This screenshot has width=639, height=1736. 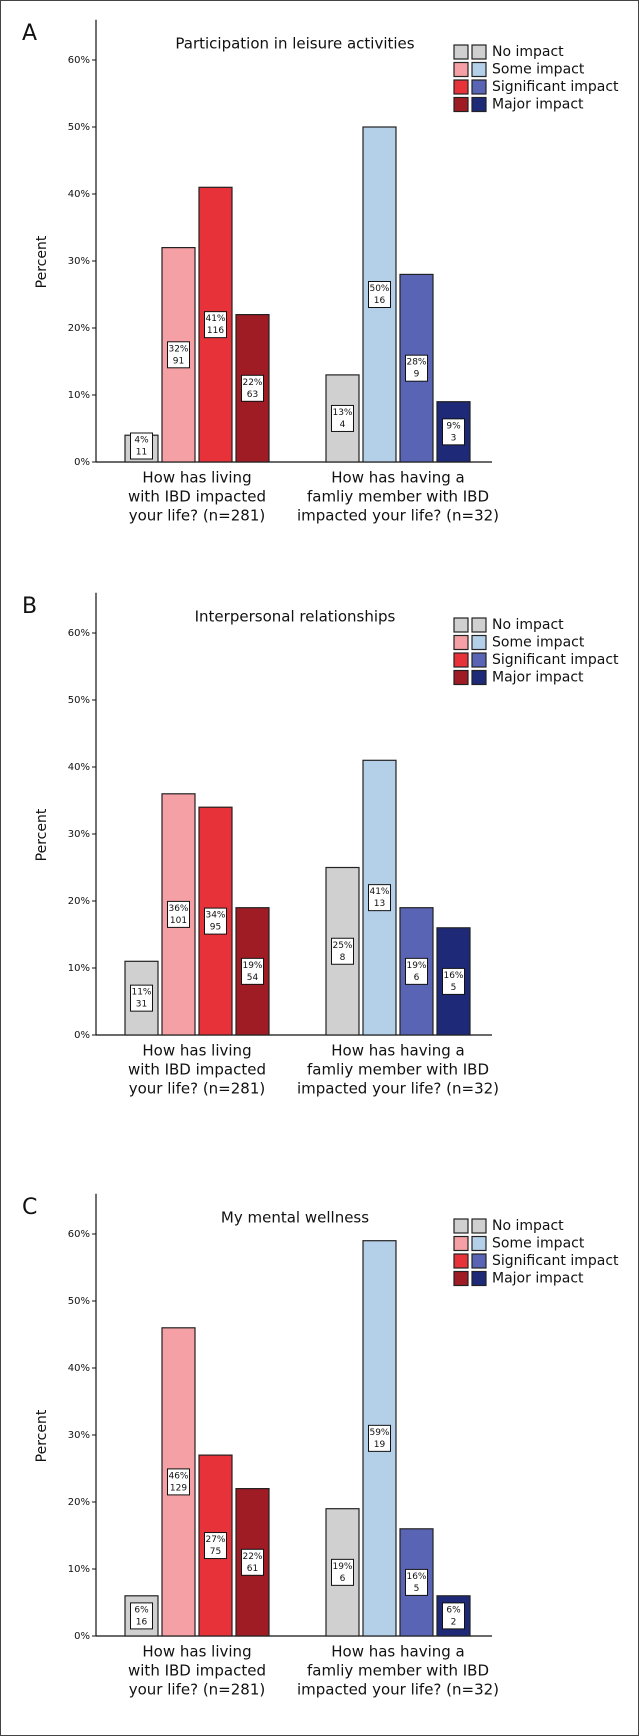 What do you see at coordinates (178, 349) in the screenshot?
I see `value-label: 32%` at bounding box center [178, 349].